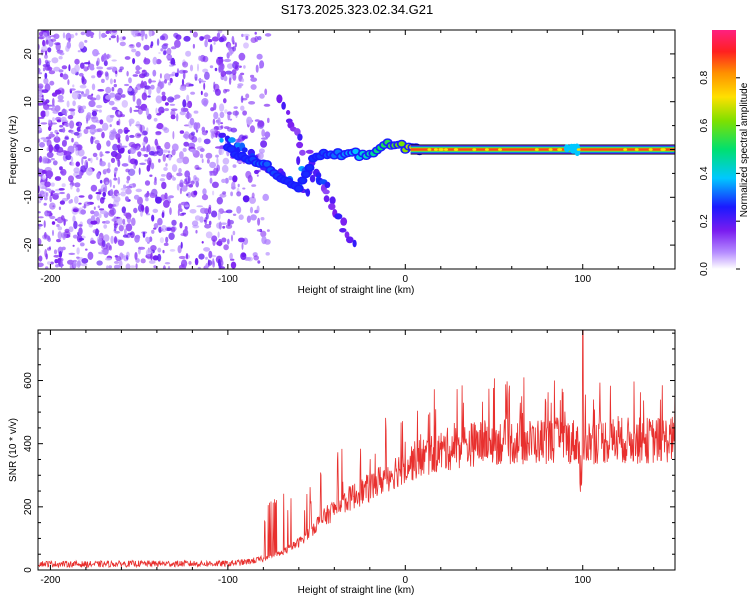 Image resolution: width=750 pixels, height=600 pixels. What do you see at coordinates (28, 102) in the screenshot?
I see `y-tick-label: 10` at bounding box center [28, 102].